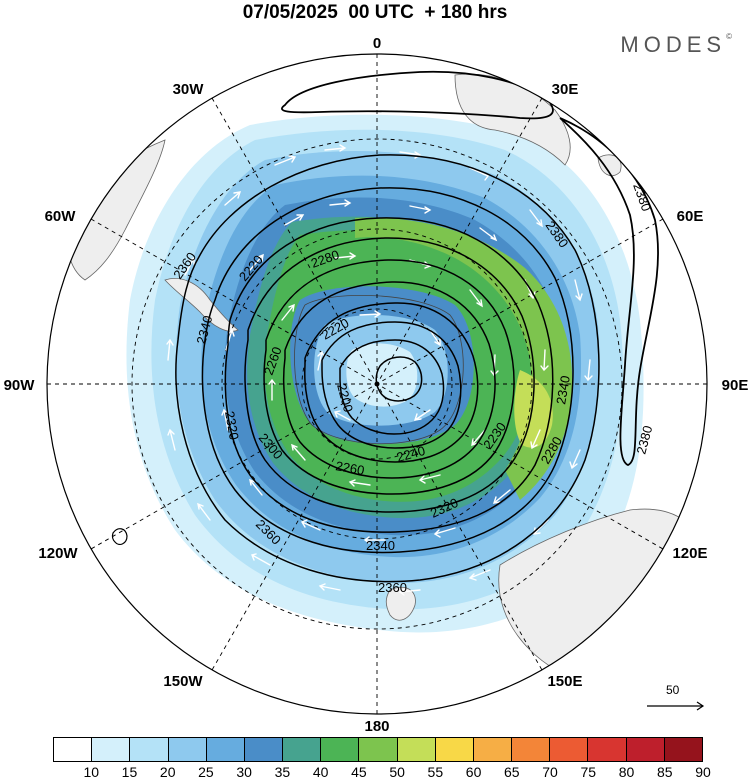 The width and height of the screenshot is (750, 782). I want to click on colorbar-tick-label: 80, so click(626, 772).